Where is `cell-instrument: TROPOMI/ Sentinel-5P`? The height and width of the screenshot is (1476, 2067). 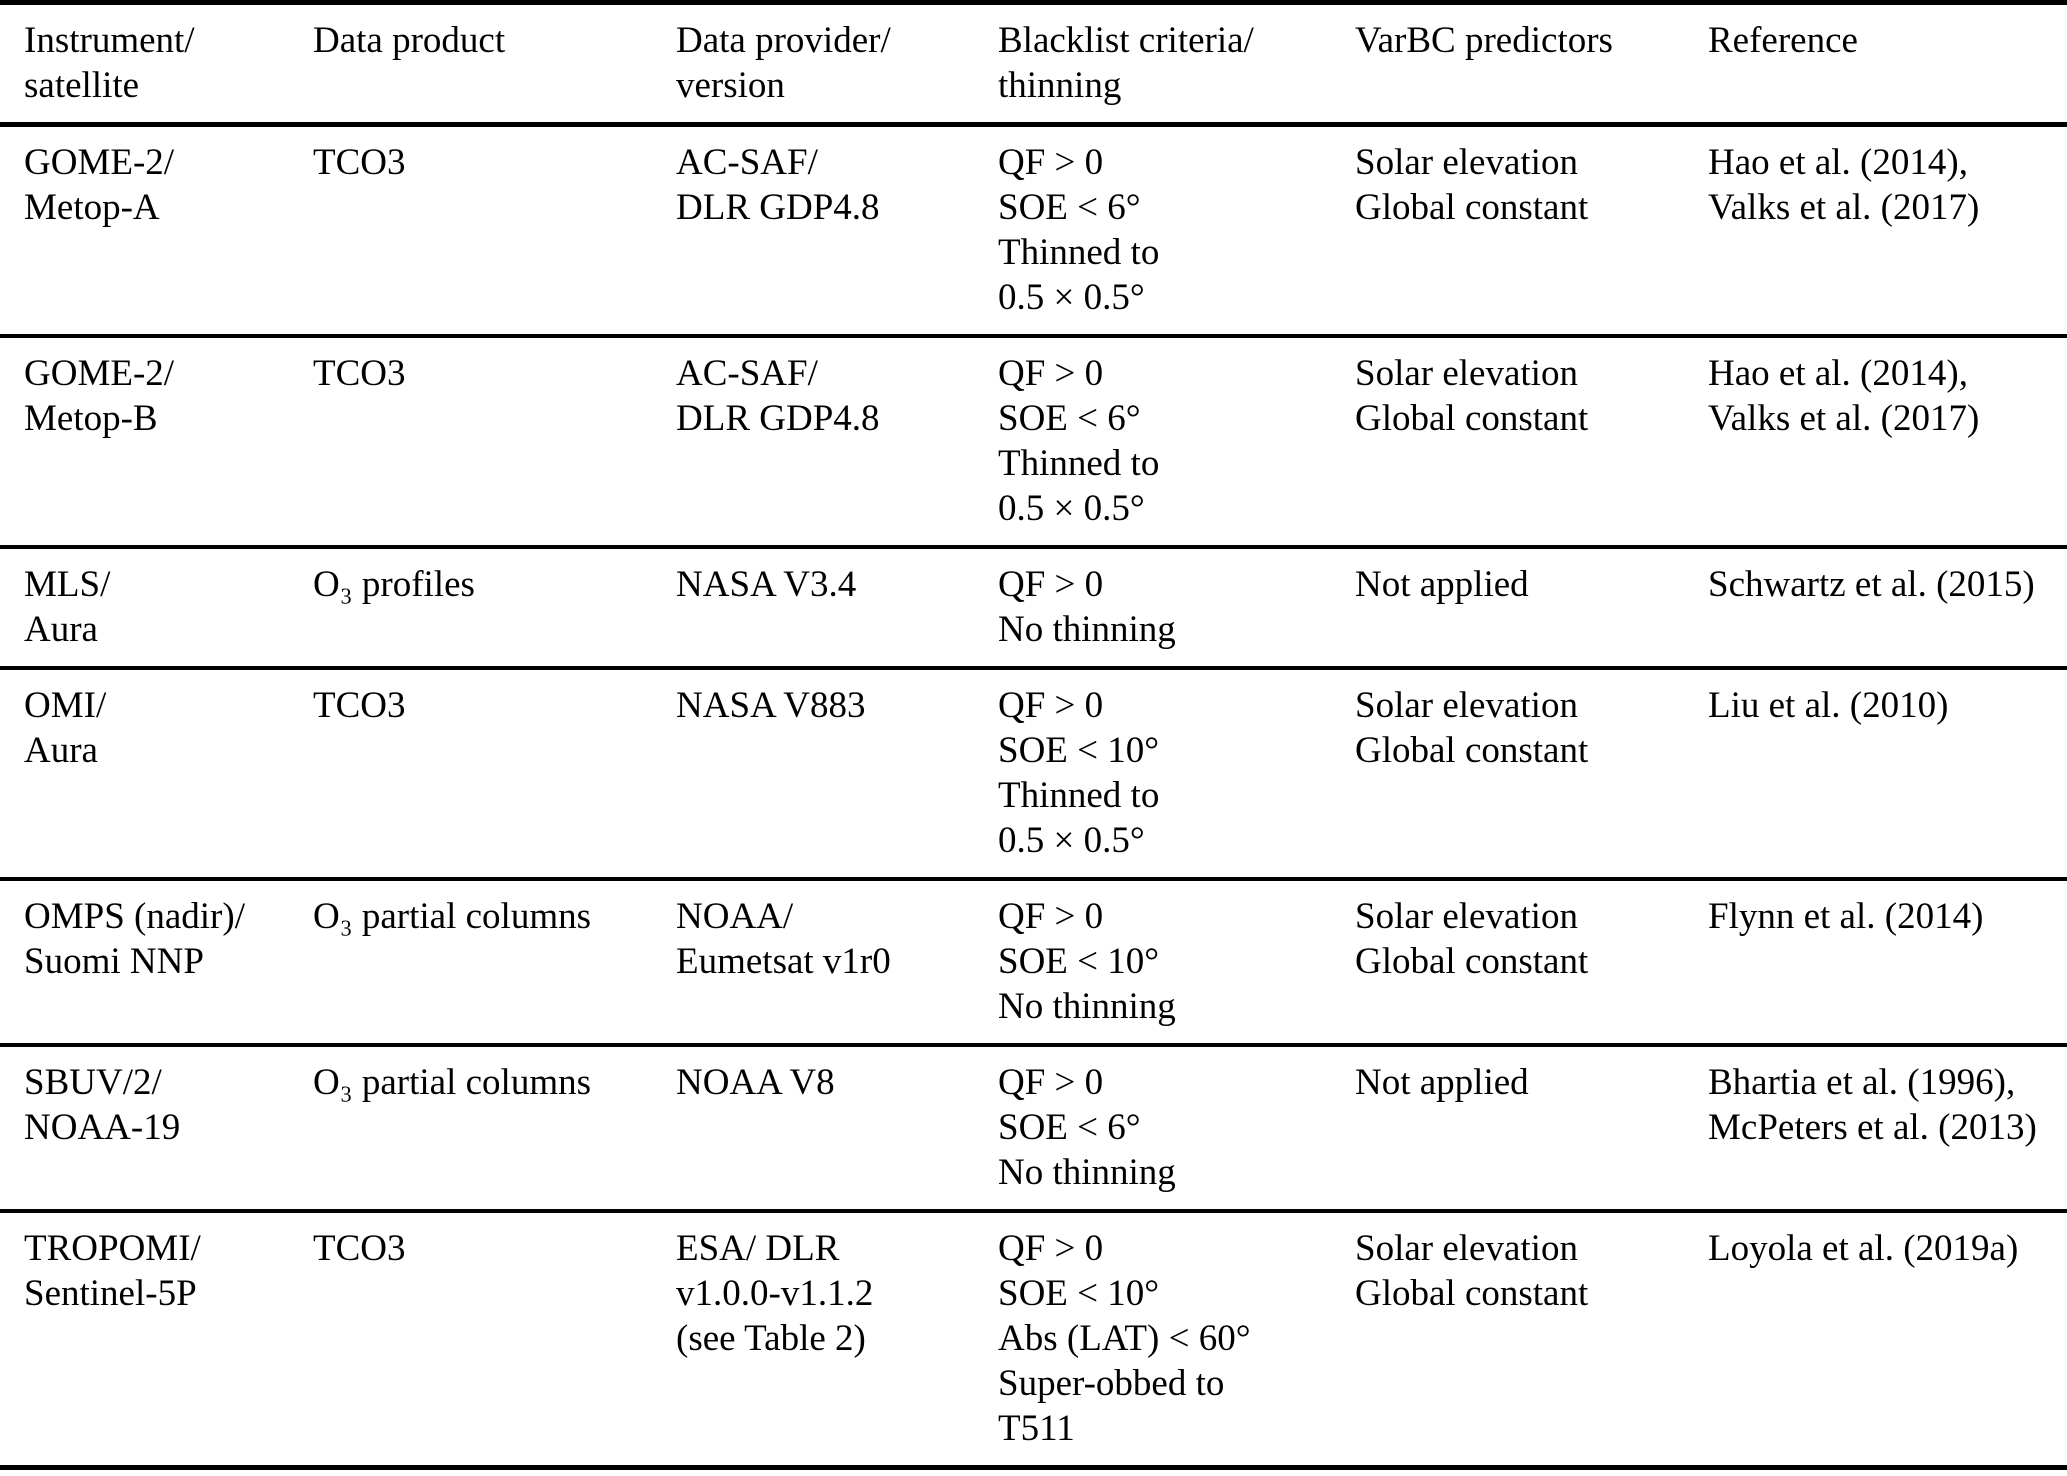 cell-instrument: TROPOMI/ Sentinel-5P is located at coordinates (112, 1271).